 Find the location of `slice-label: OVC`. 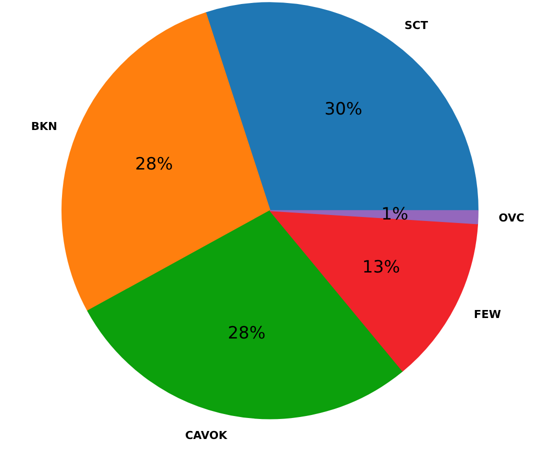

slice-label: OVC is located at coordinates (511, 217).